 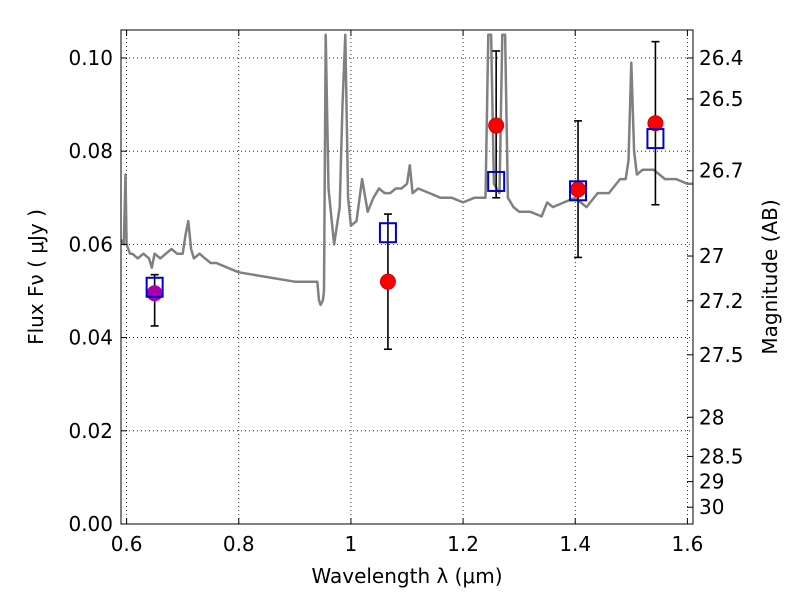 What do you see at coordinates (90, 58) in the screenshot?
I see `y-tick-label: 0.10` at bounding box center [90, 58].